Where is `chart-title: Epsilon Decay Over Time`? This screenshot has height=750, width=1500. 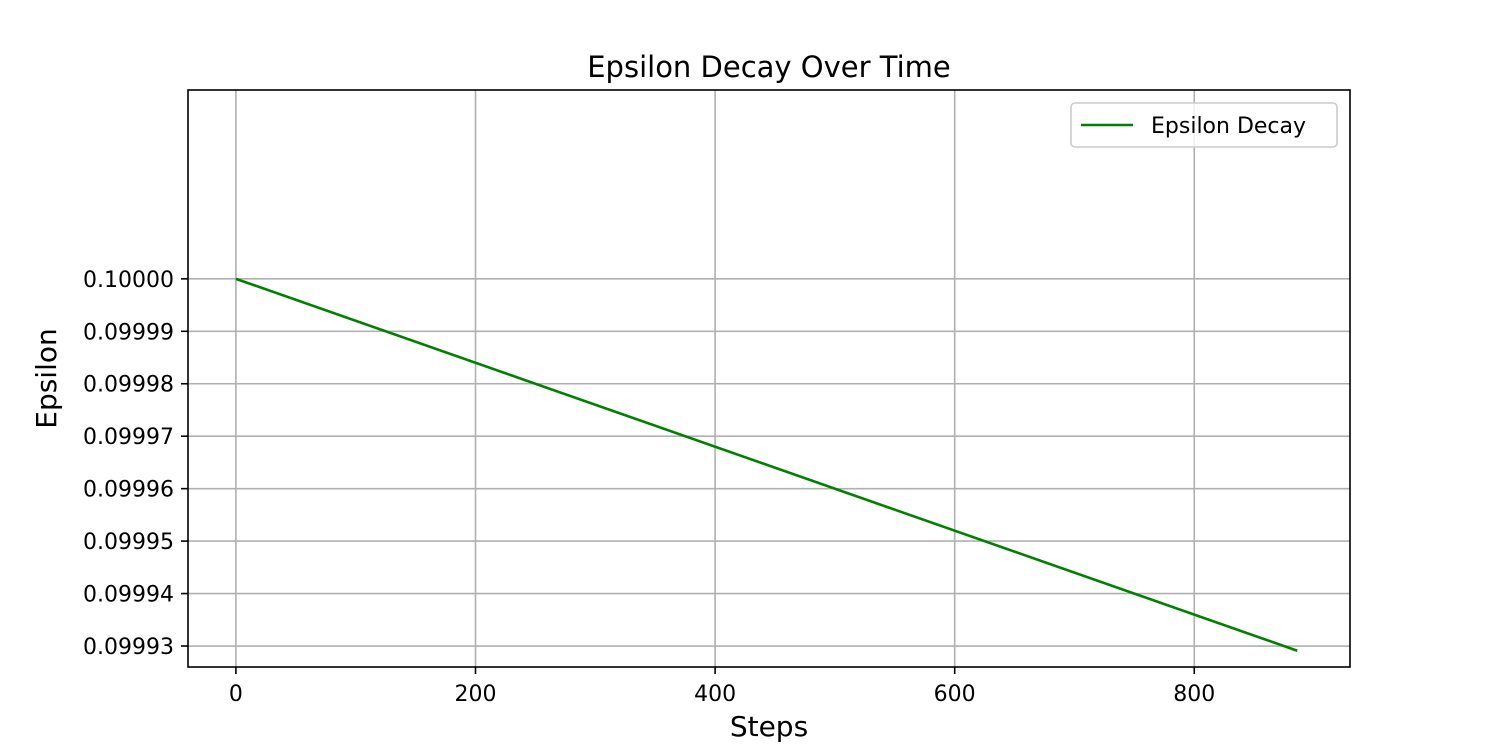
chart-title: Epsilon Decay Over Time is located at coordinates (769, 67).